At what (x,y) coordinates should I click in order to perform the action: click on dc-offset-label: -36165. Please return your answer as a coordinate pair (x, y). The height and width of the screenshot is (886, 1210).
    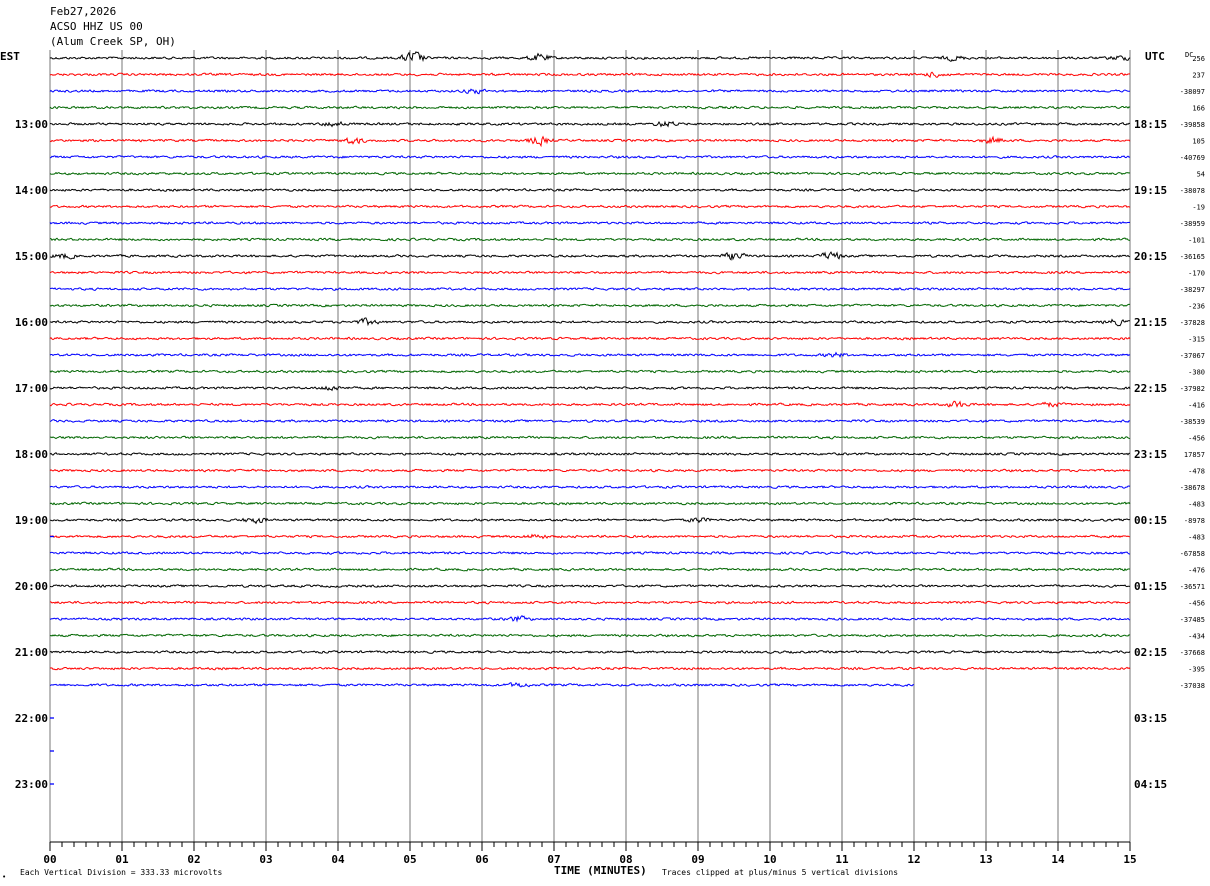
    Looking at the image, I should click on (1192, 257).